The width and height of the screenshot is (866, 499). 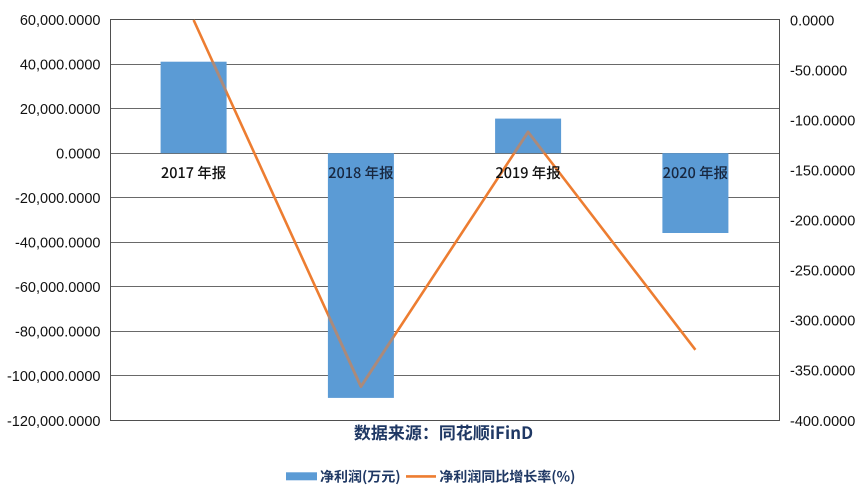 I want to click on svg-text: -50.0000, so click(x=818, y=71).